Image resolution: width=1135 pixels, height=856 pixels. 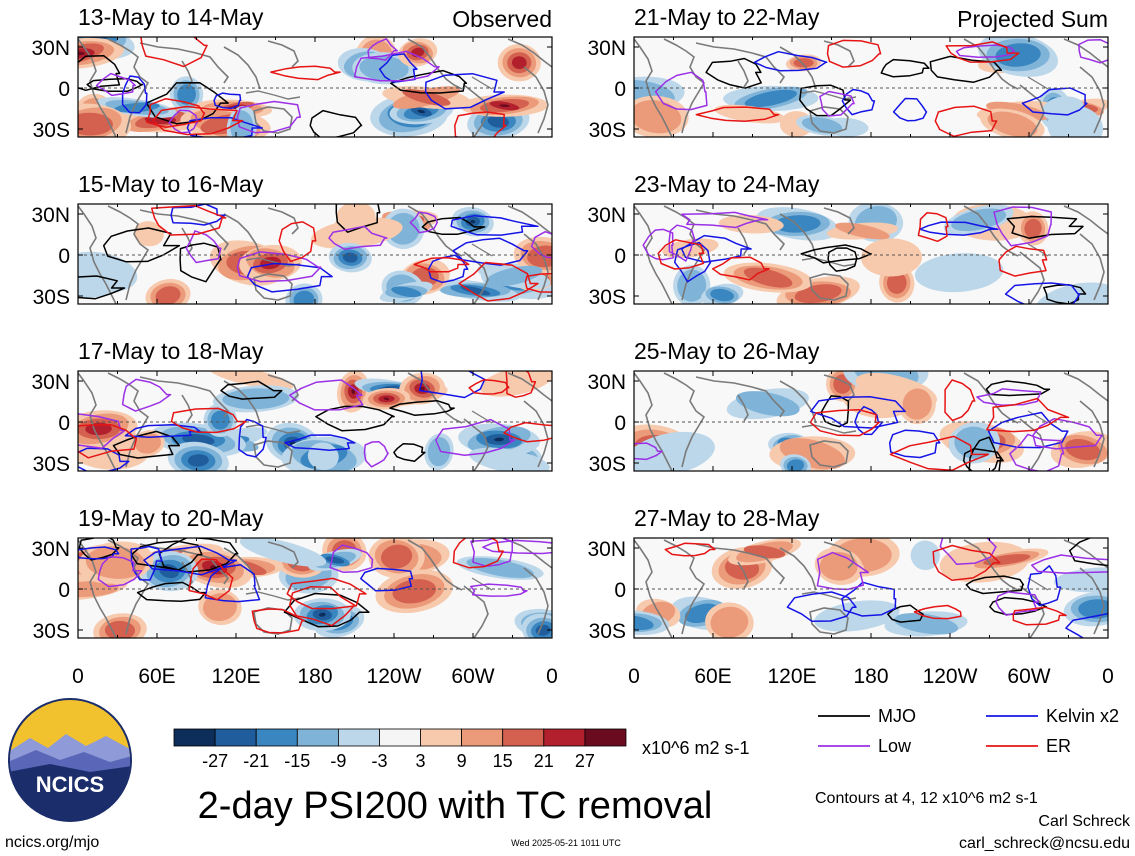 What do you see at coordinates (503, 761) in the screenshot?
I see `colorbar-tick-label: 15` at bounding box center [503, 761].